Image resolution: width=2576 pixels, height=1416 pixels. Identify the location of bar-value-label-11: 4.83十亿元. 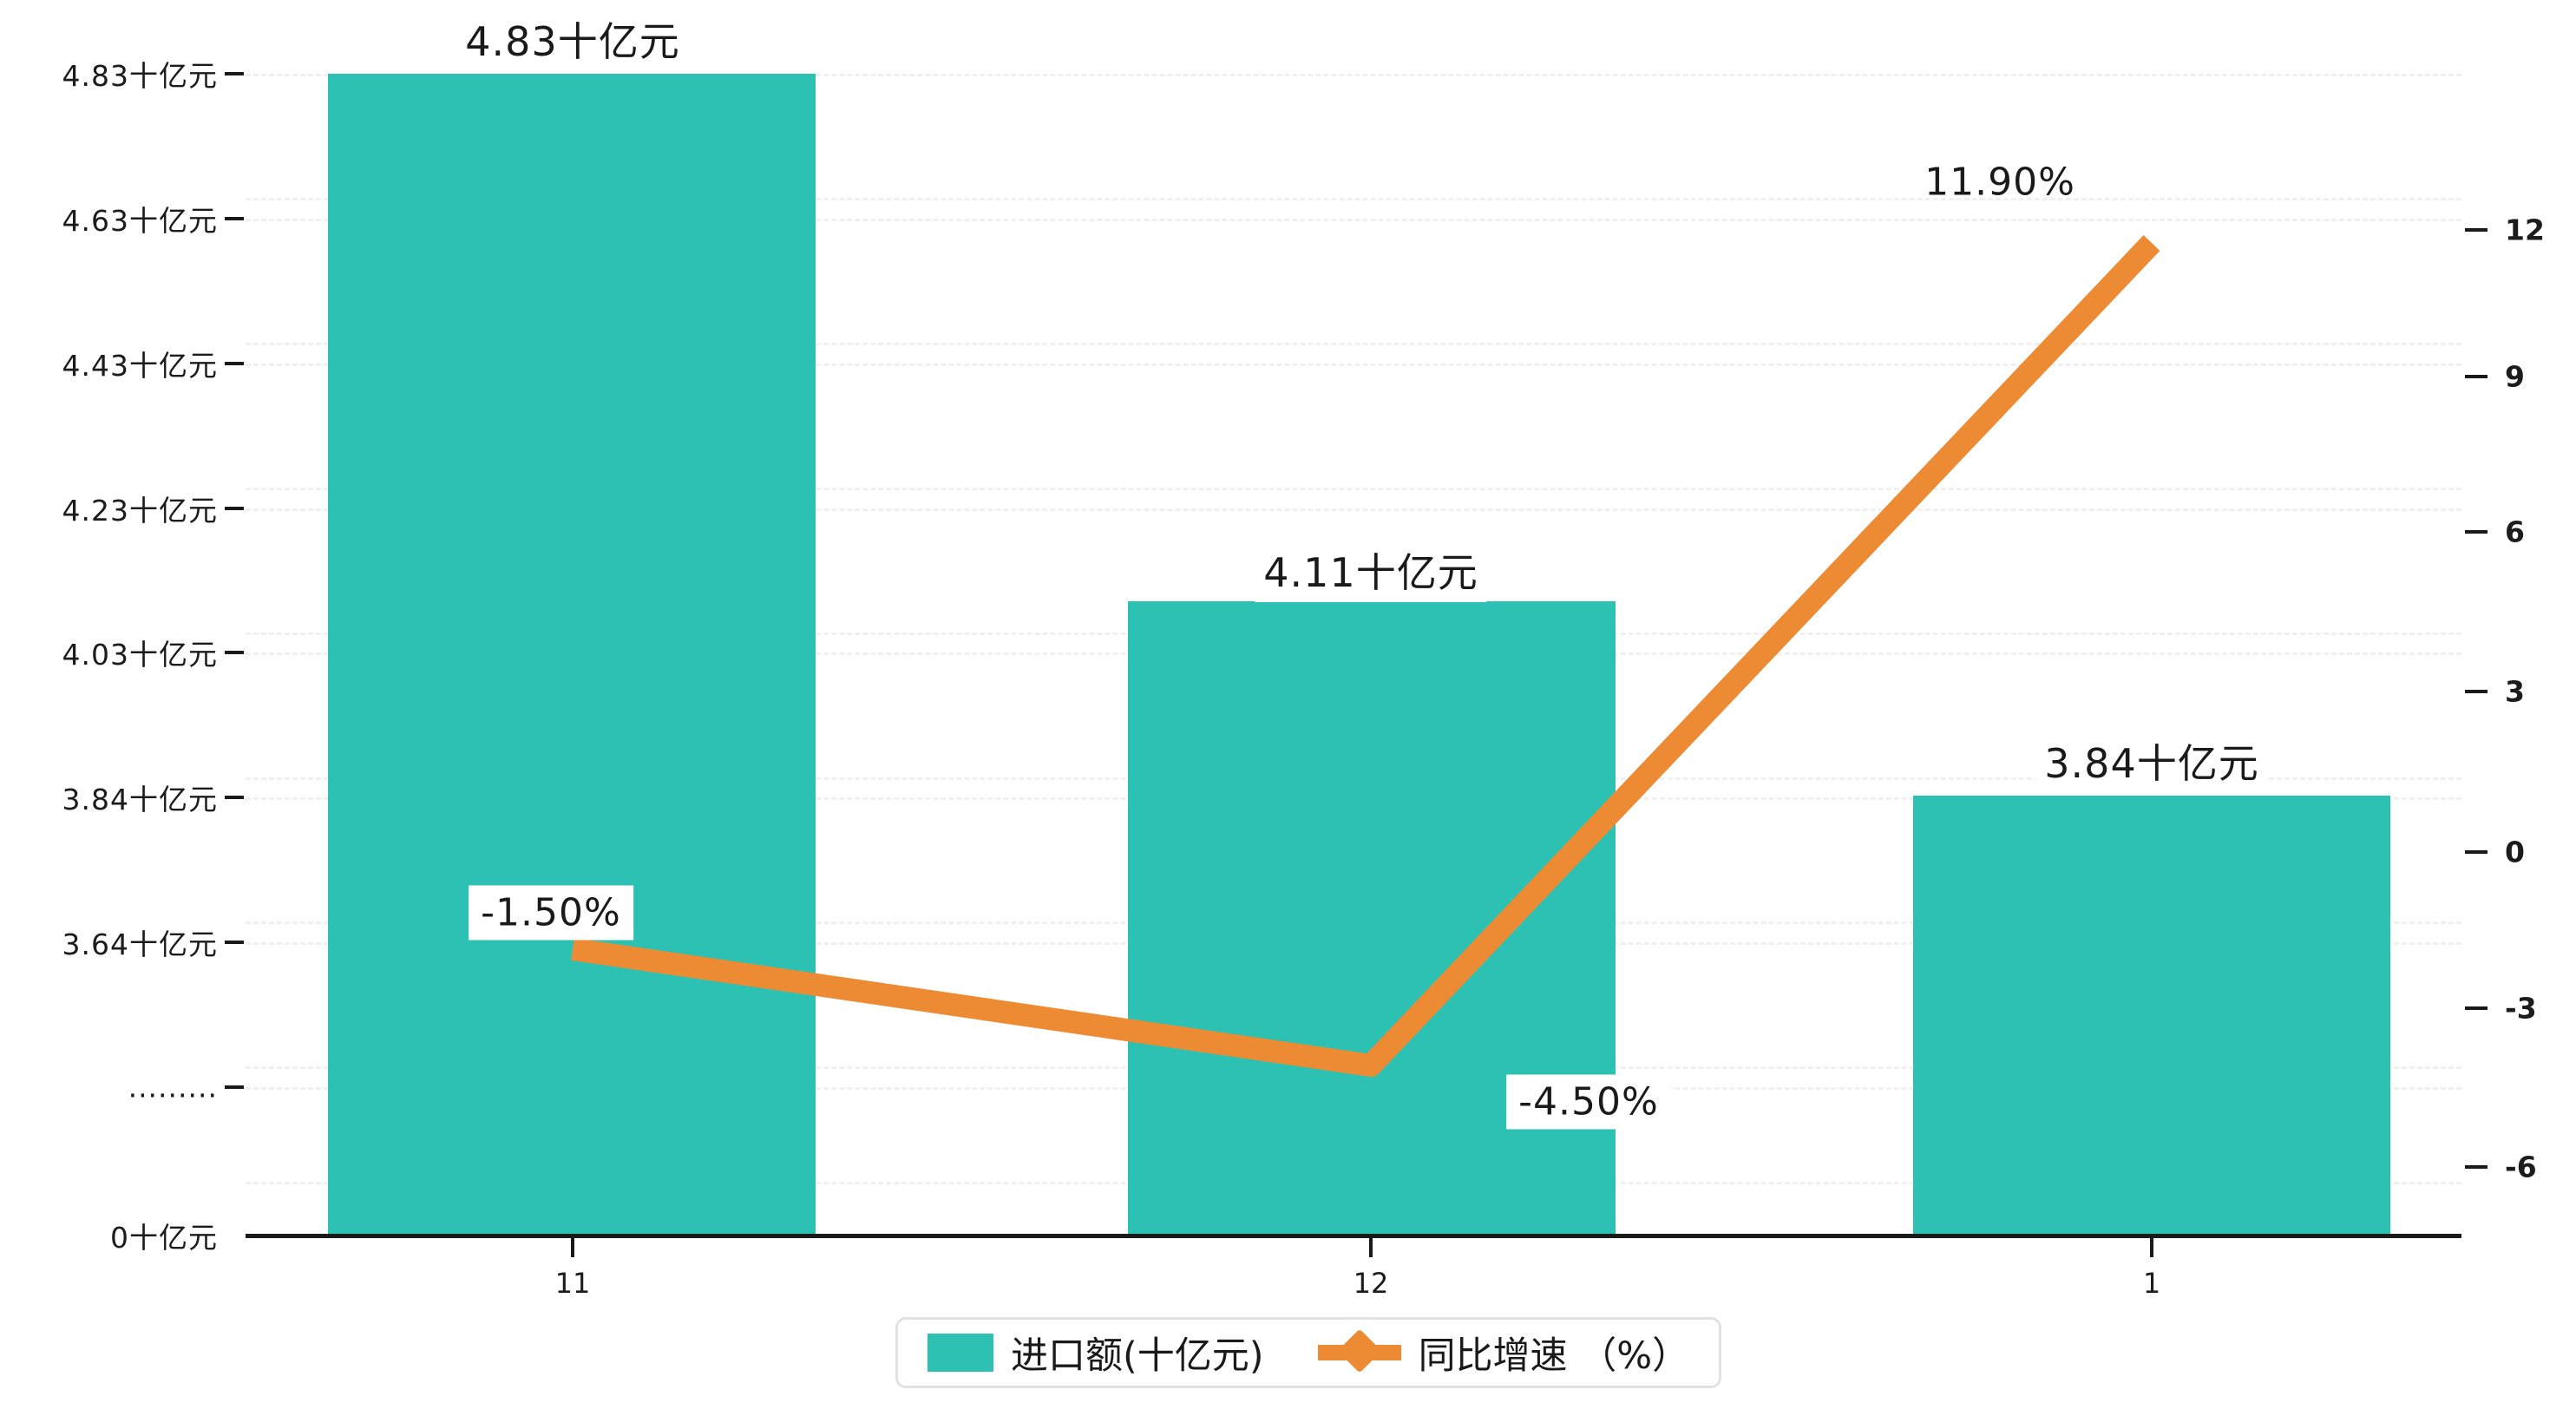
(572, 39).